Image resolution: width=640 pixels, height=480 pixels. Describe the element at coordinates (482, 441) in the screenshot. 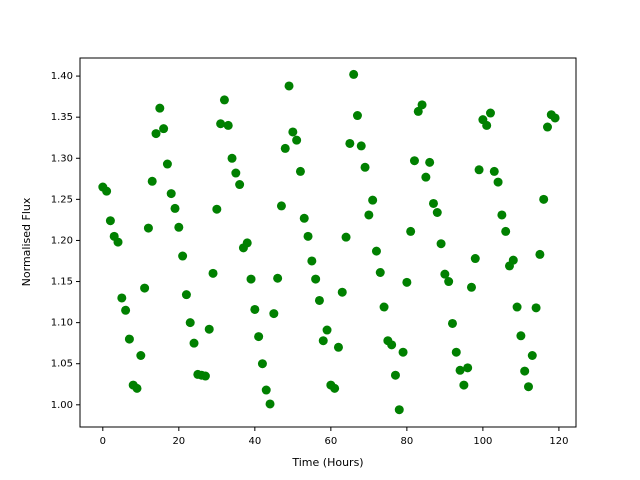

I see `x-tick-label: 100` at that location.